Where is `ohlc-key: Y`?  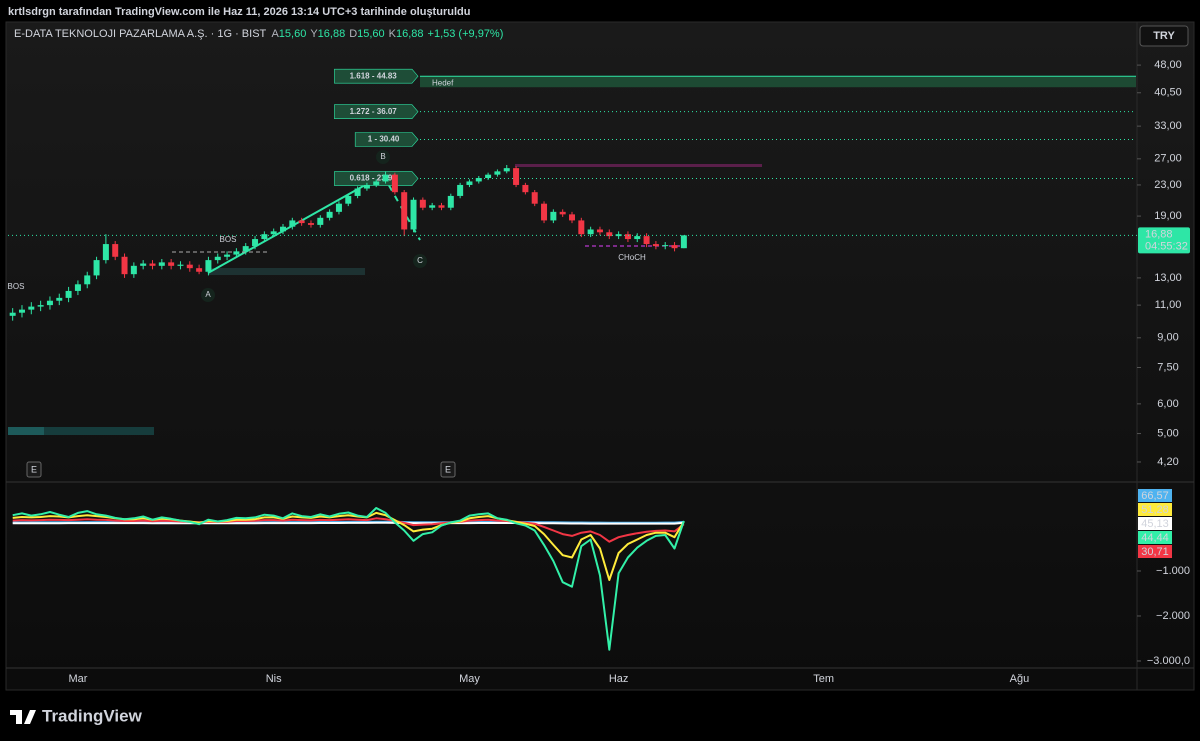
ohlc-key: Y is located at coordinates (314, 34).